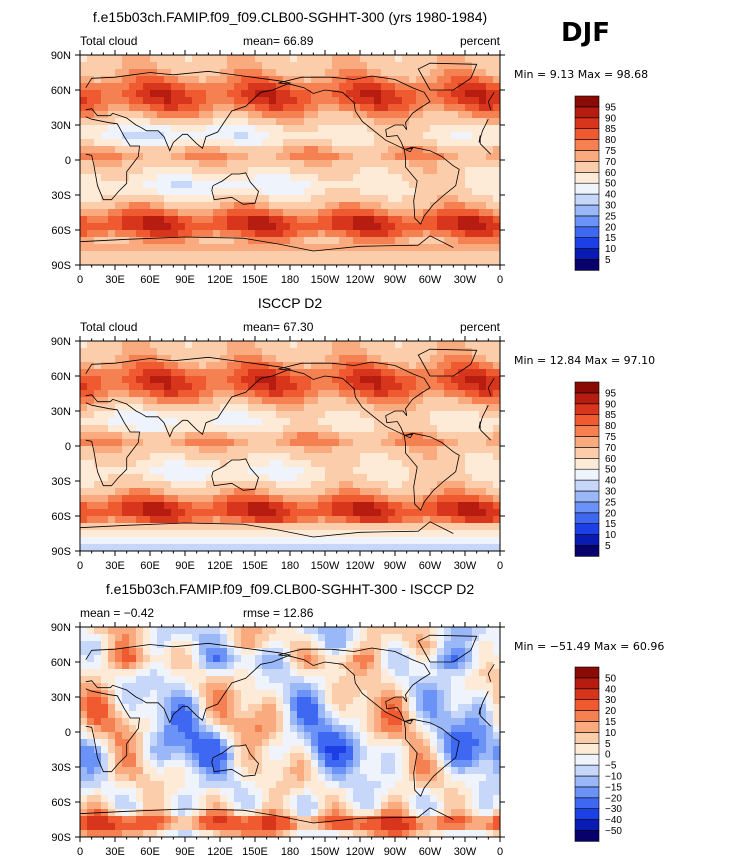 The image size is (733, 864). What do you see at coordinates (589, 646) in the screenshot?
I see `panel-minmax: Min = −51.49 Max = 60.96` at bounding box center [589, 646].